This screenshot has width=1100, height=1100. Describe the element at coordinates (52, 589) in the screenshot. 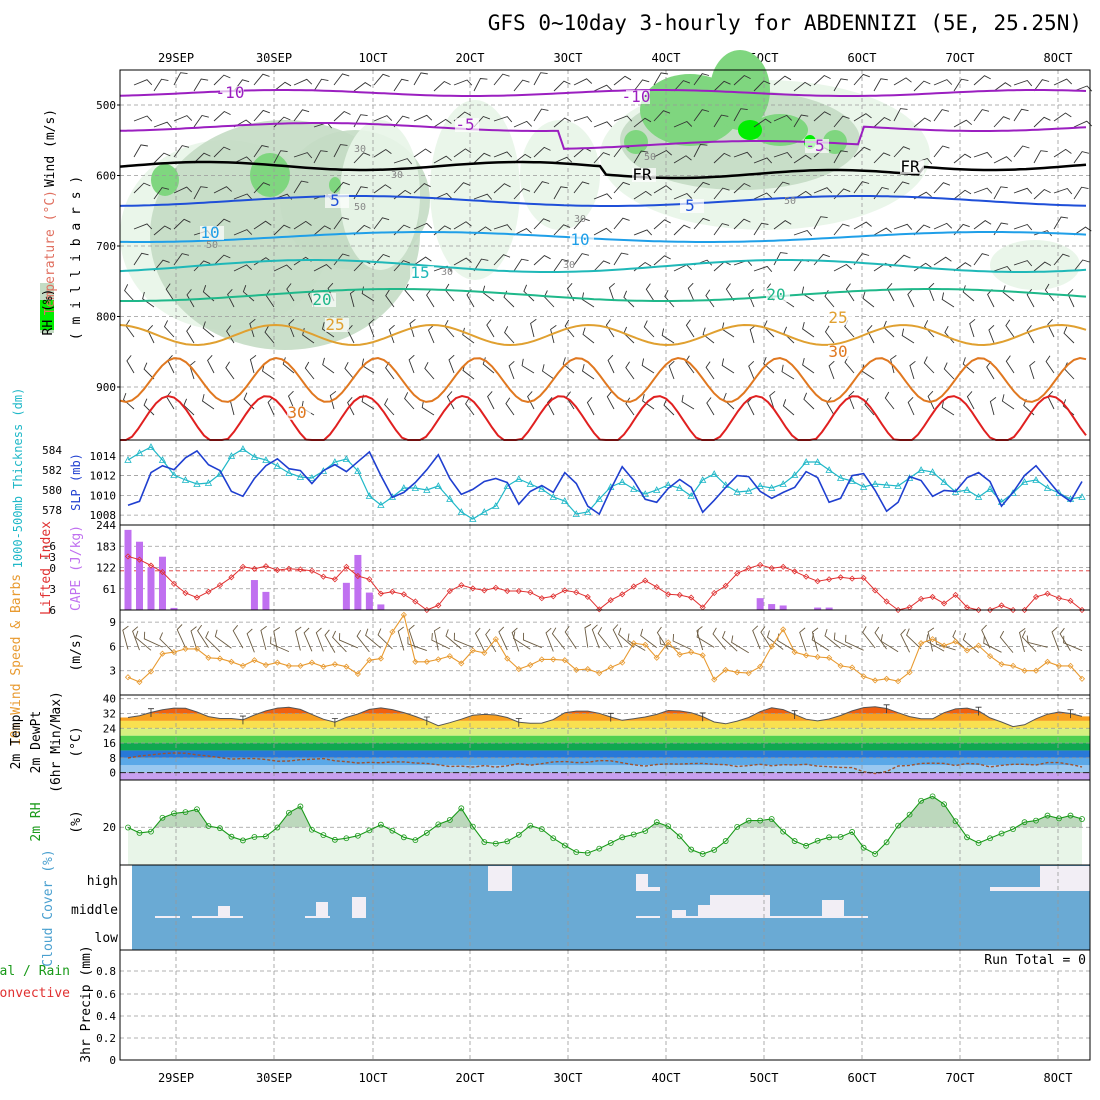

I see `li-tick: 3` at that location.